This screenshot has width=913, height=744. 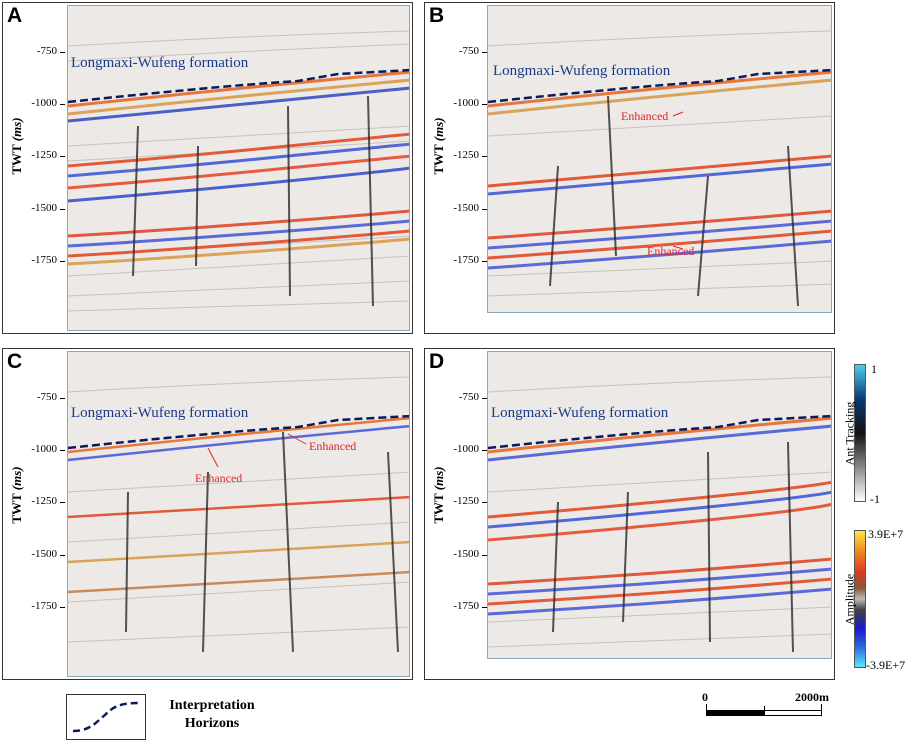 I want to click on colorbar-max-label: 1, so click(x=874, y=369).